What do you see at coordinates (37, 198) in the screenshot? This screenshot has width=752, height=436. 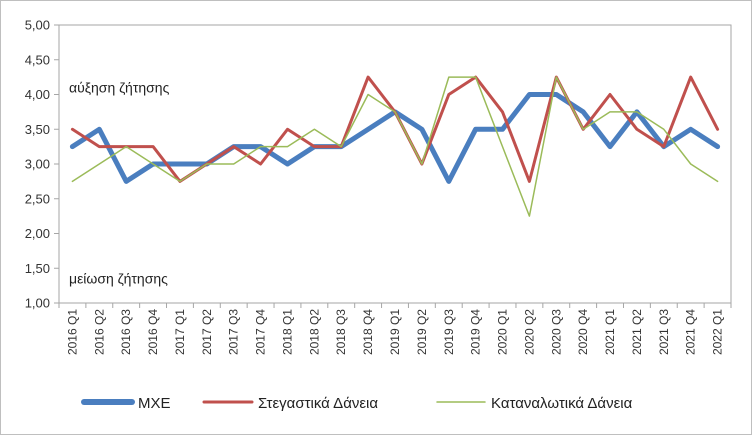 I see `y-tick-label: 2,50` at bounding box center [37, 198].